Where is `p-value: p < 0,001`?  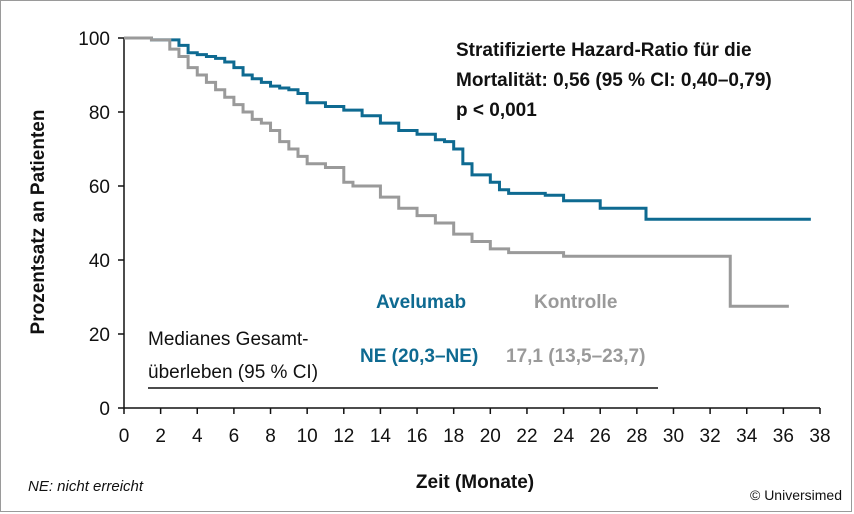 p-value: p < 0,001 is located at coordinates (496, 110).